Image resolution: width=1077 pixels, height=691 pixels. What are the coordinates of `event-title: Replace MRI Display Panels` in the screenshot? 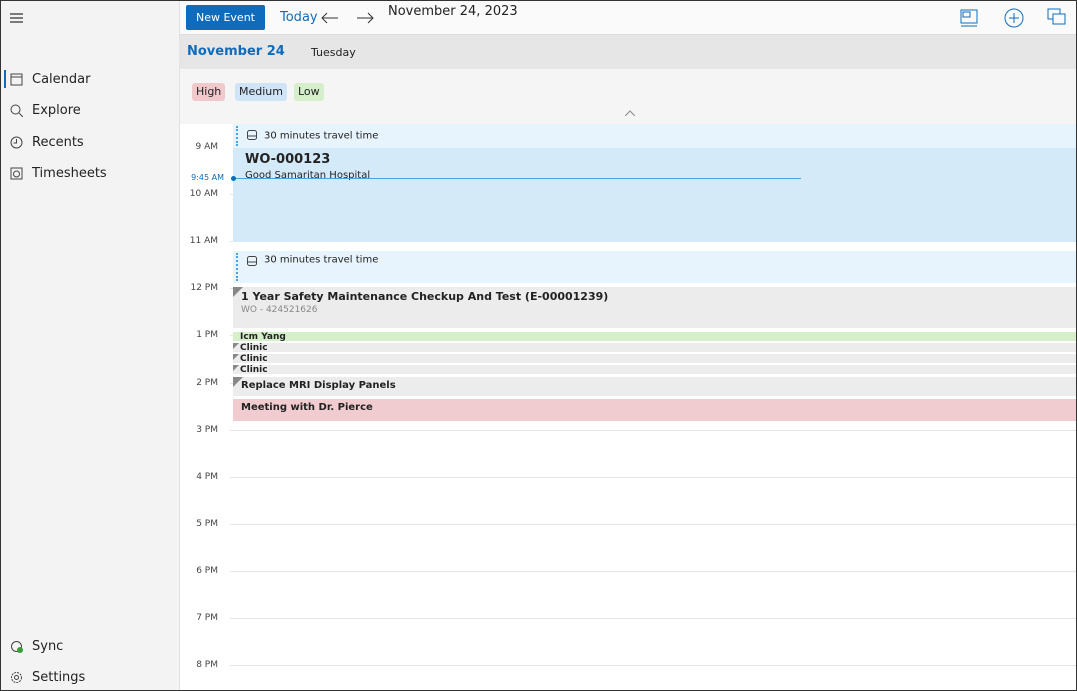 It's located at (318, 385).